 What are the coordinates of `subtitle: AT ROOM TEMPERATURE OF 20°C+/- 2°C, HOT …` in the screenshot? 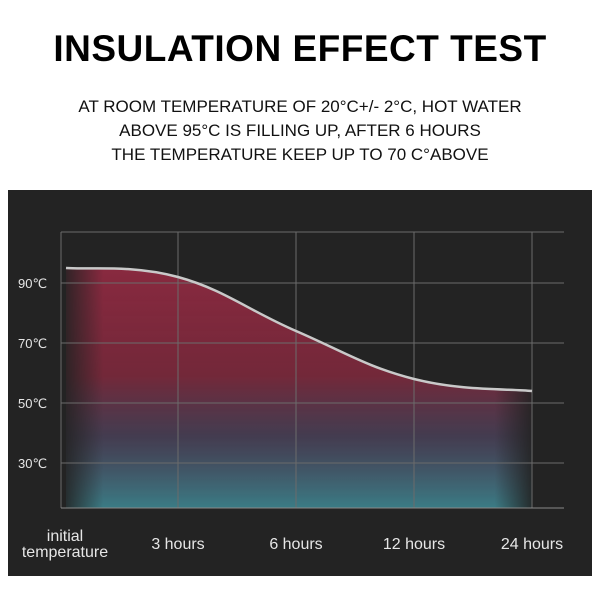 It's located at (300, 131).